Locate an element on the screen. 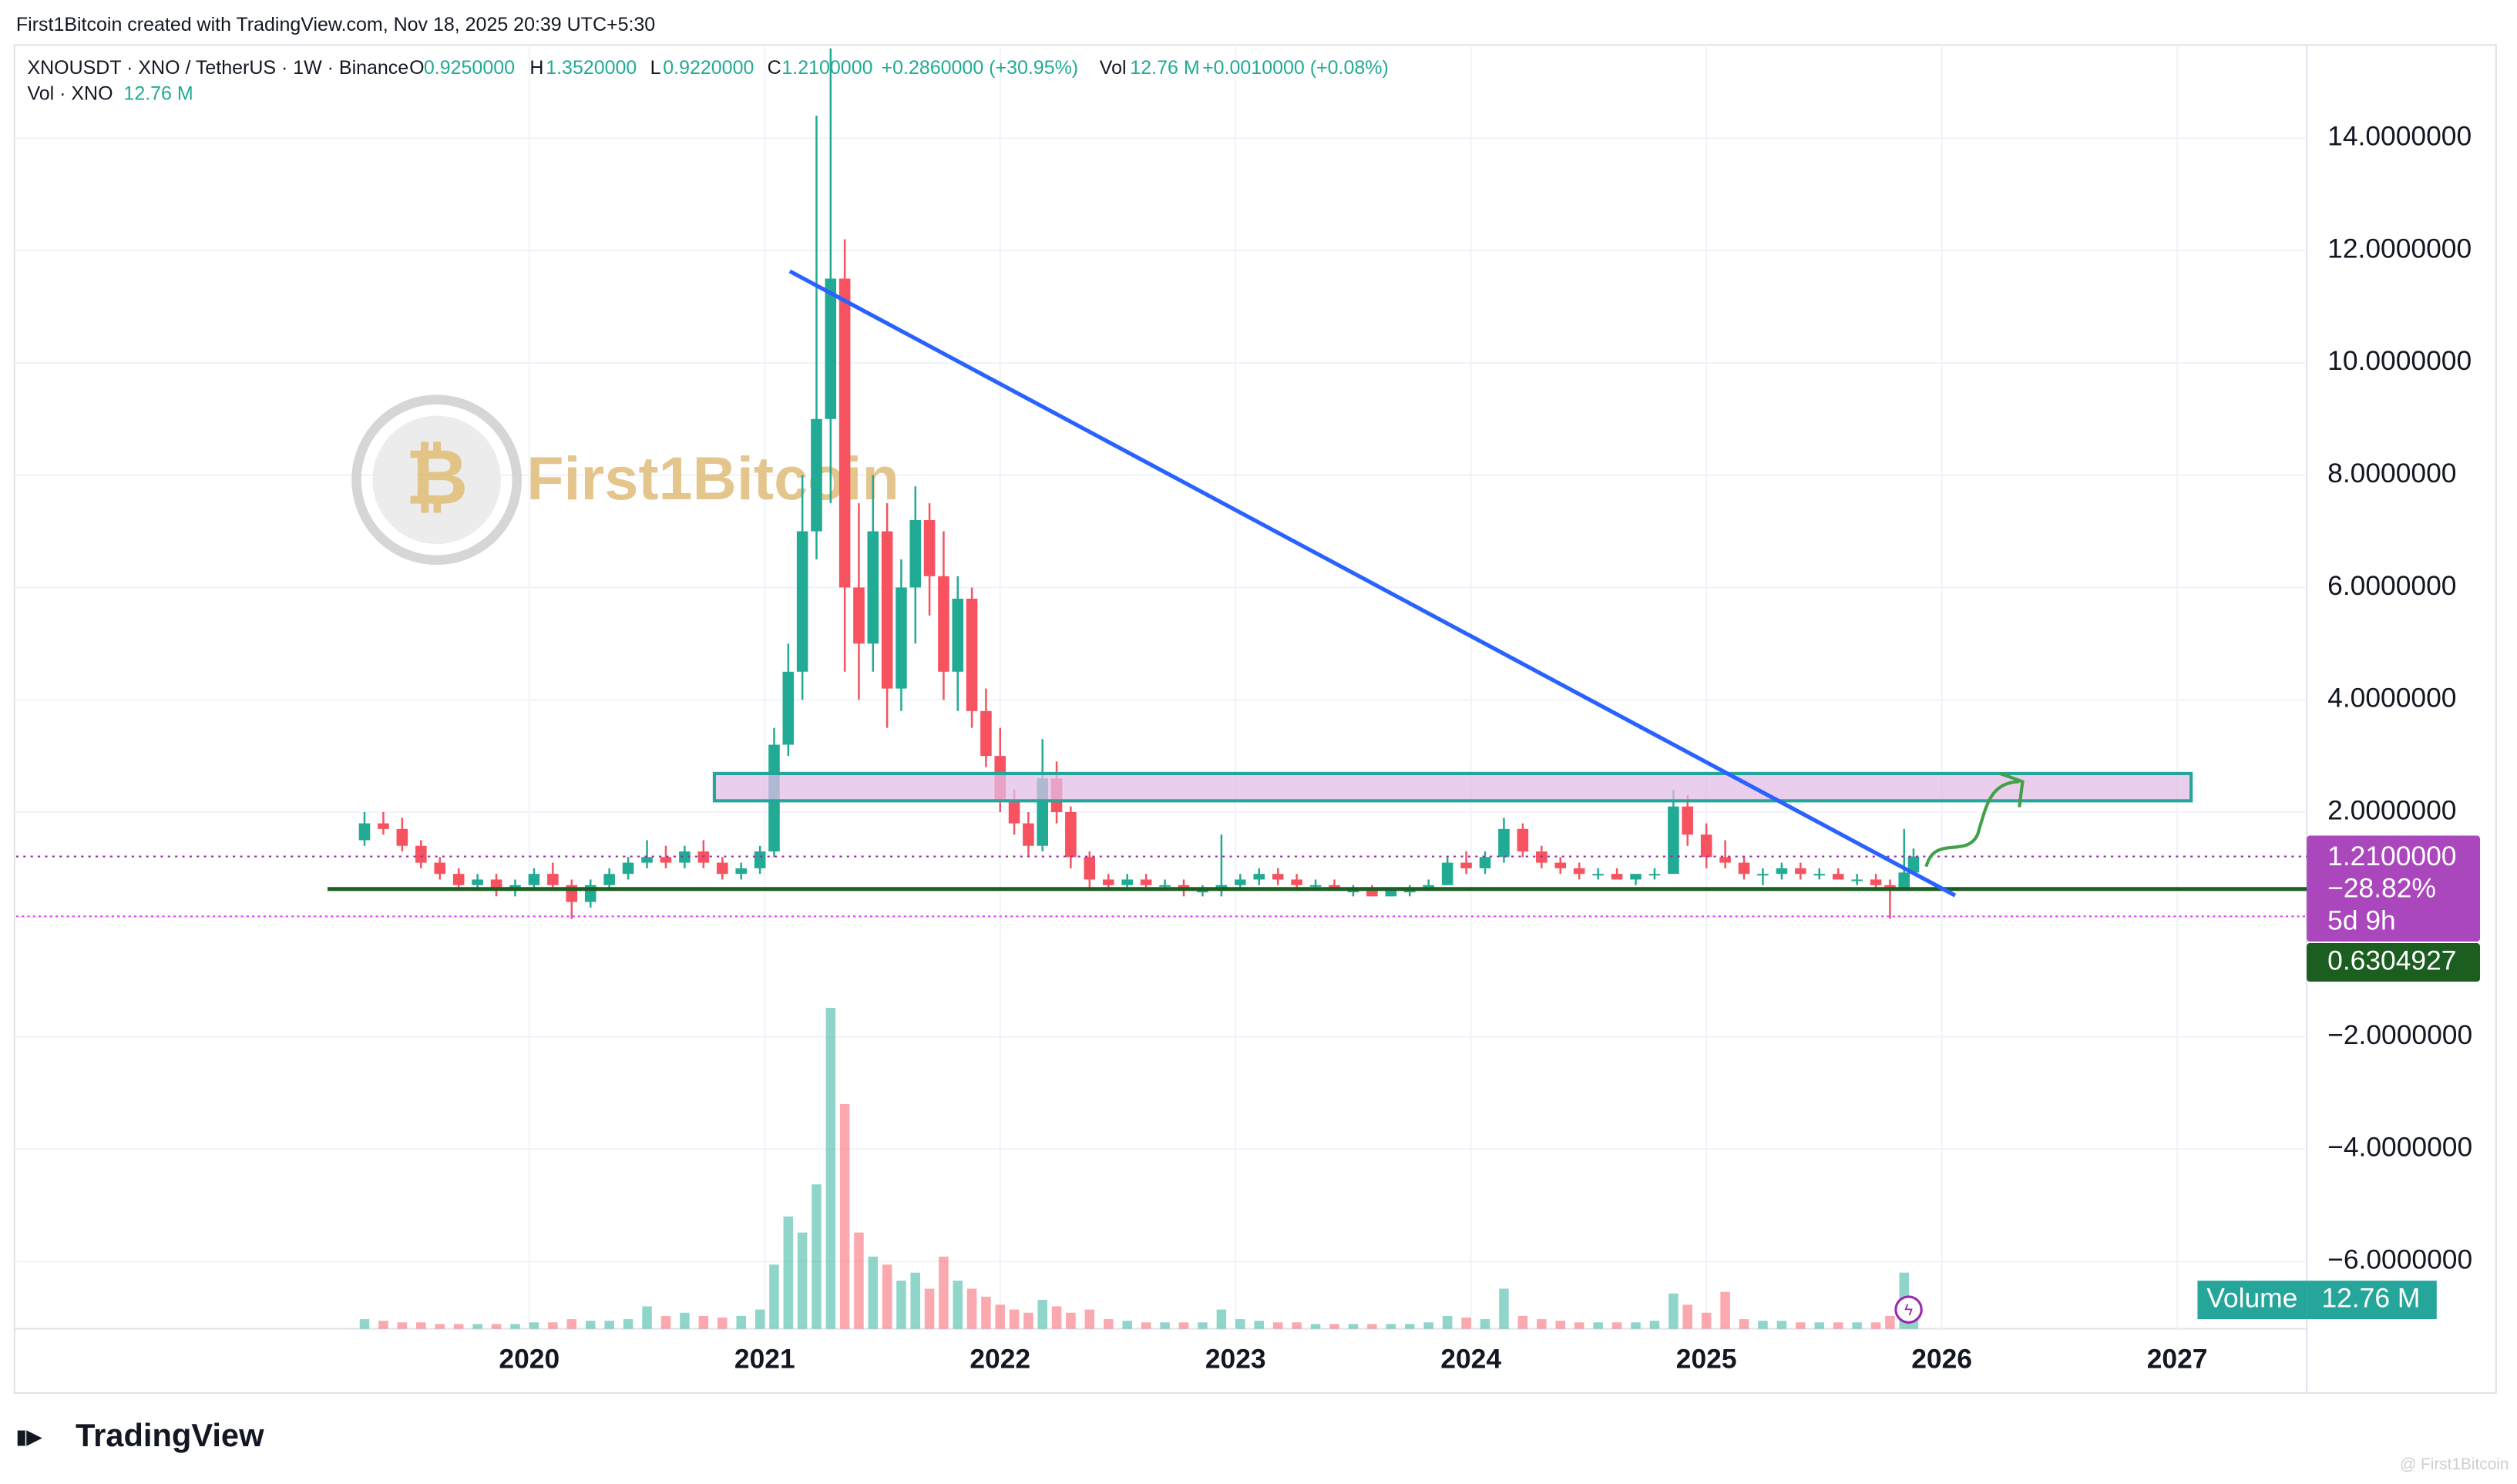  volume-badge-value-box is located at coordinates (2372, 1300).